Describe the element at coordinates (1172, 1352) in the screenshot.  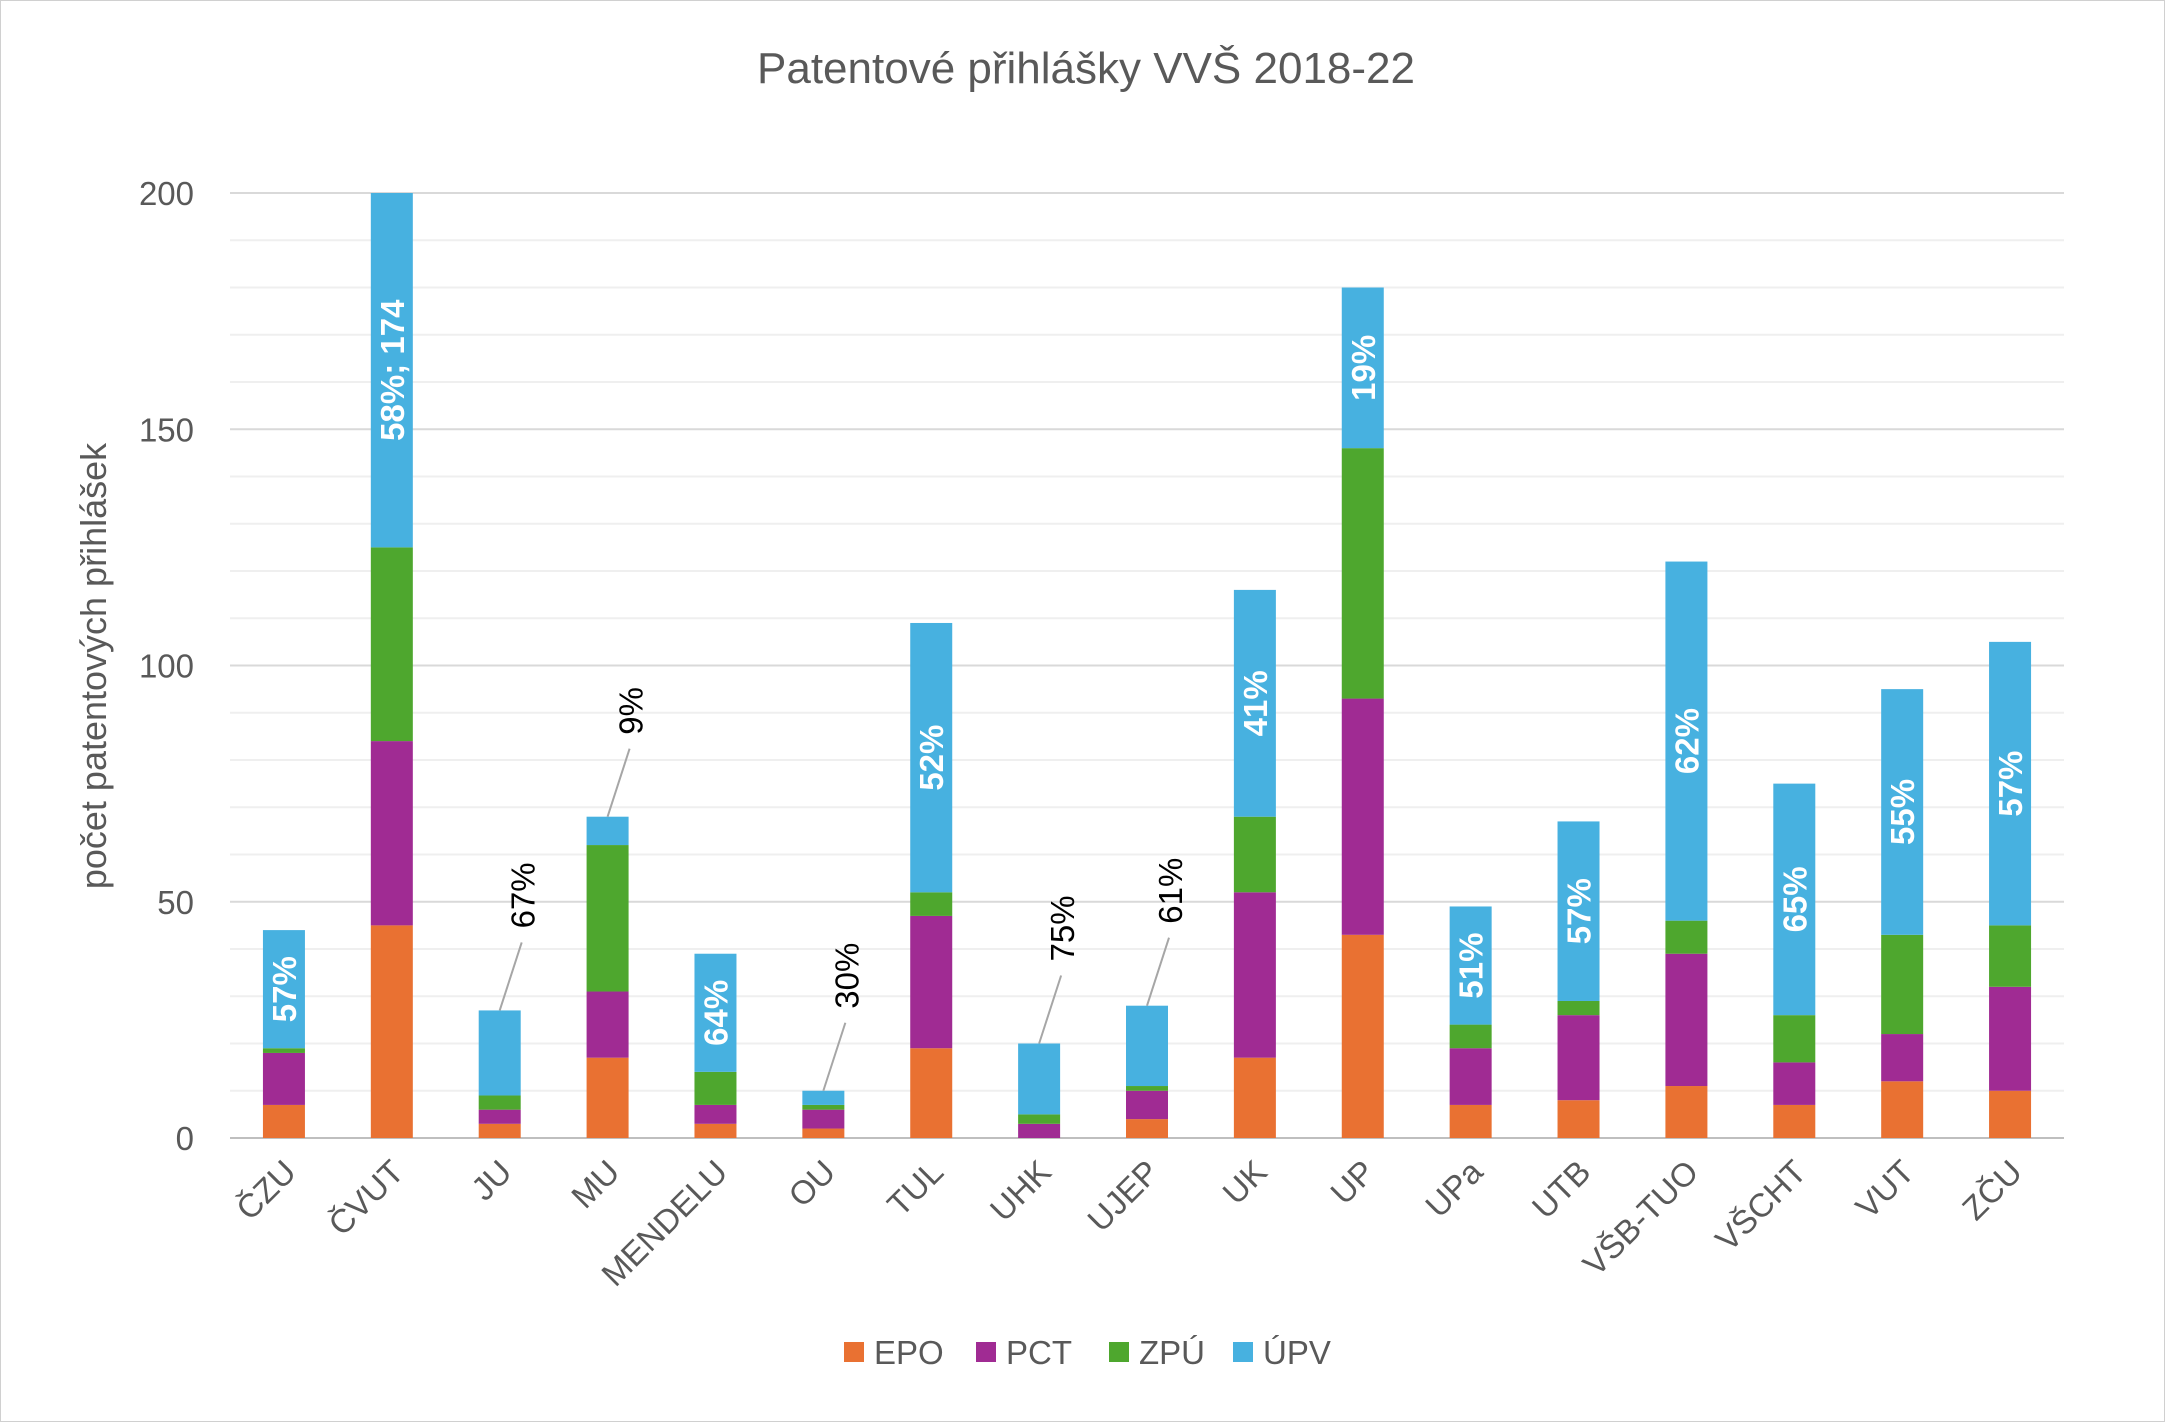
I see `legend-label: ZPÚ` at that location.